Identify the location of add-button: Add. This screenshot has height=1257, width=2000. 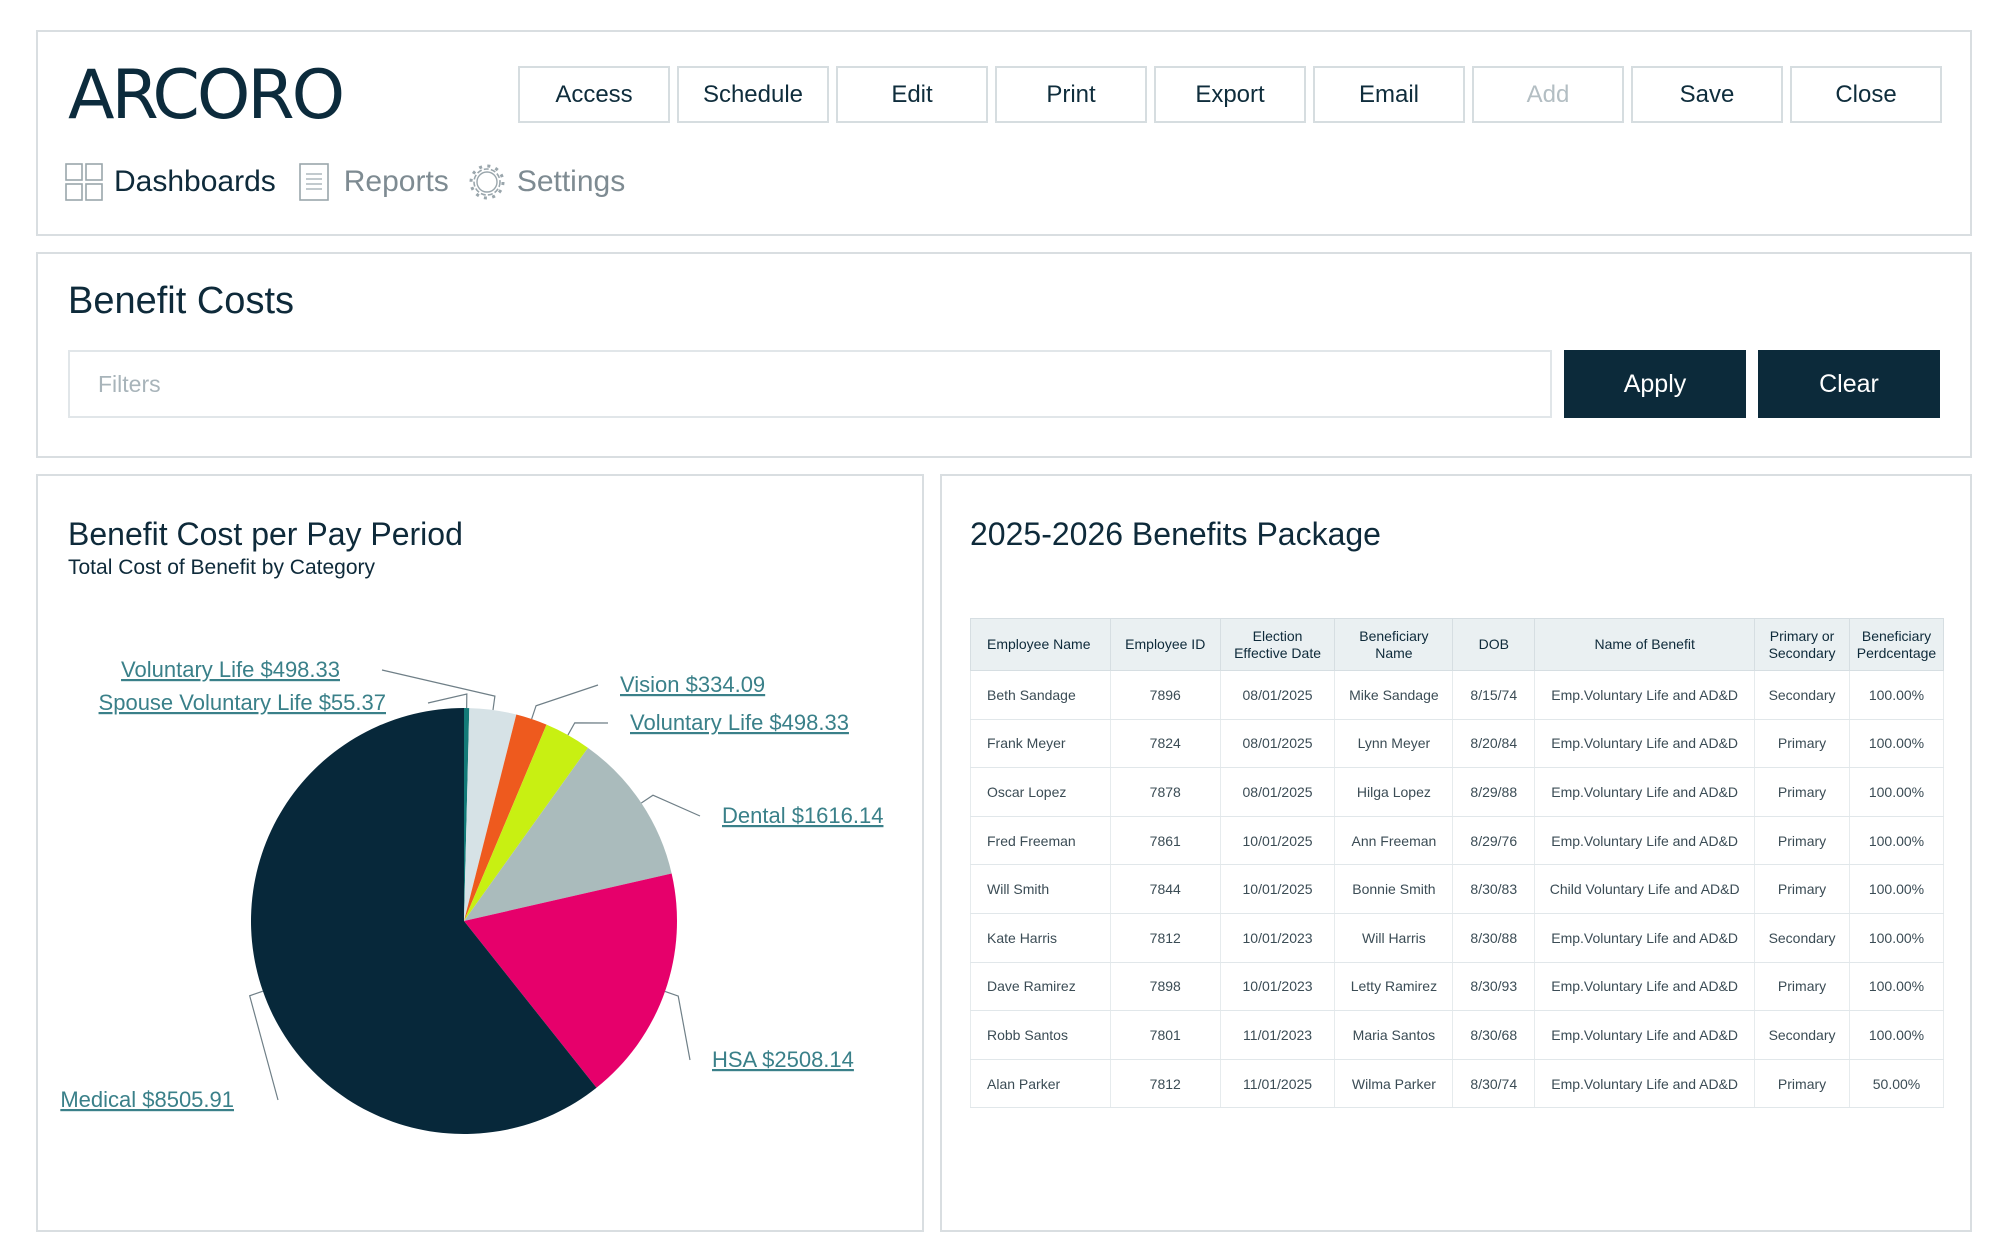
(1548, 94).